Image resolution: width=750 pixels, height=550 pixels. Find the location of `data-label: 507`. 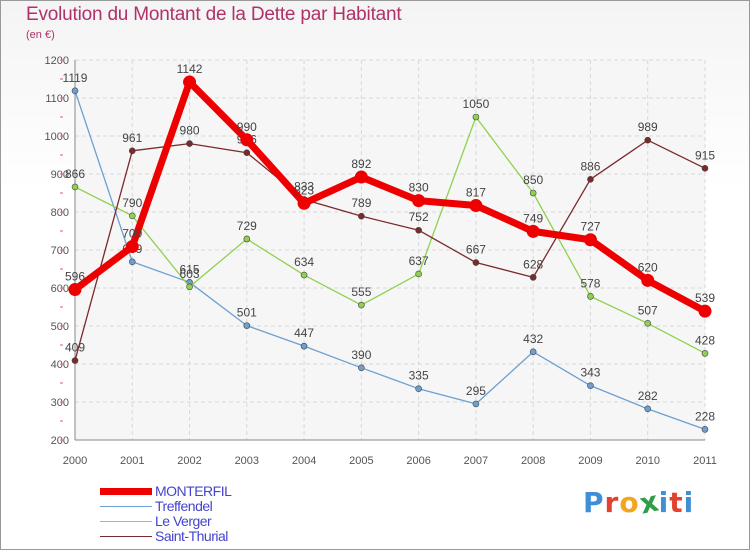

data-label: 507 is located at coordinates (648, 310).